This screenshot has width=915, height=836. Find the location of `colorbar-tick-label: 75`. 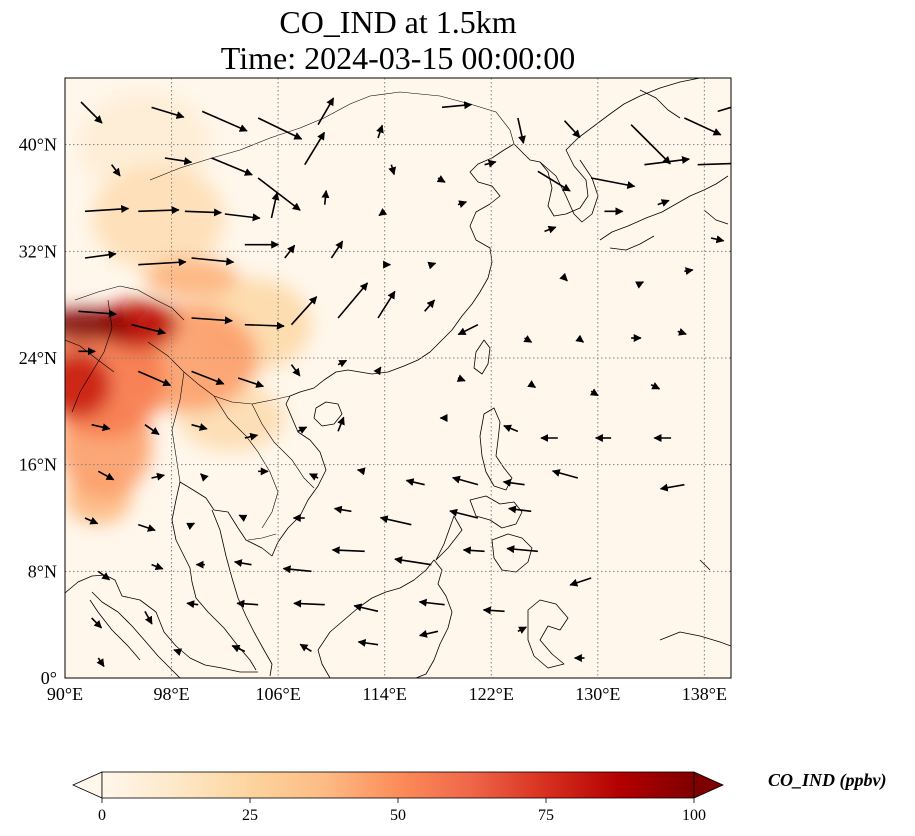

colorbar-tick-label: 75 is located at coordinates (546, 815).